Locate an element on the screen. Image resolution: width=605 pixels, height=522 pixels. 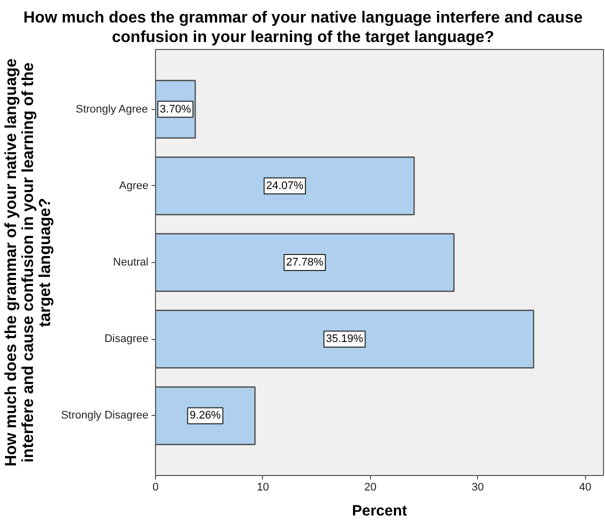
y-tick-label: Neutral is located at coordinates (131, 262).